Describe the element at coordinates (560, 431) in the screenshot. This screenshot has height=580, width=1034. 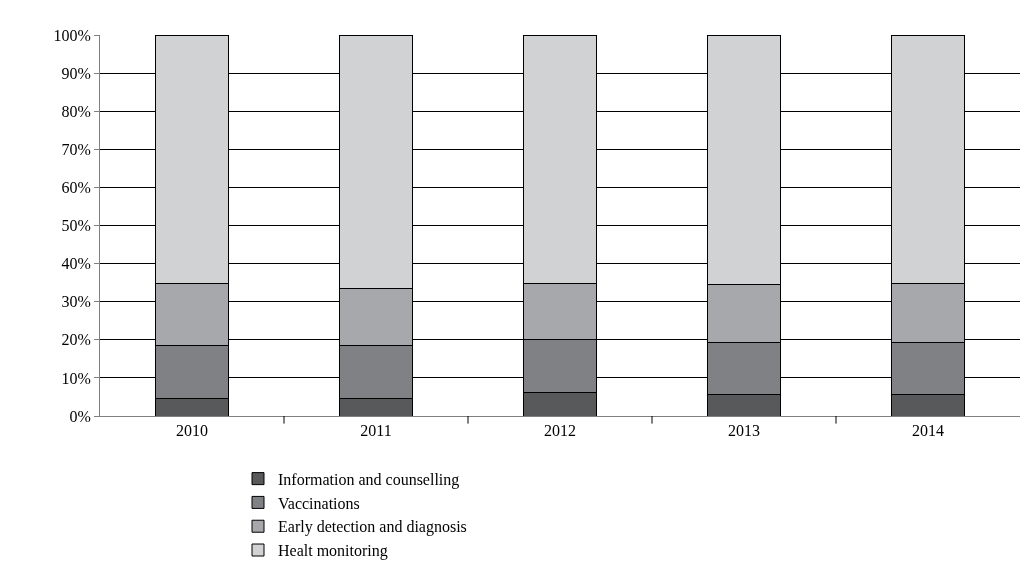
I see `x-tick-label: 2012` at that location.